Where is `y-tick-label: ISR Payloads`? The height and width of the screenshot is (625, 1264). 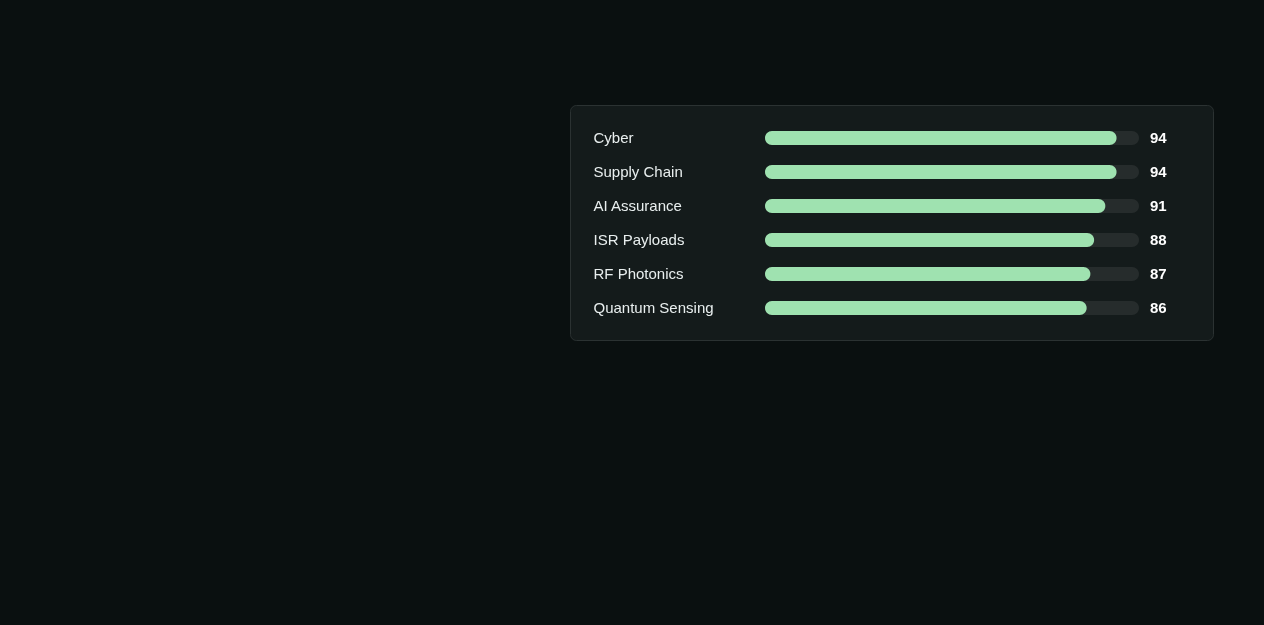 y-tick-label: ISR Payloads is located at coordinates (639, 239).